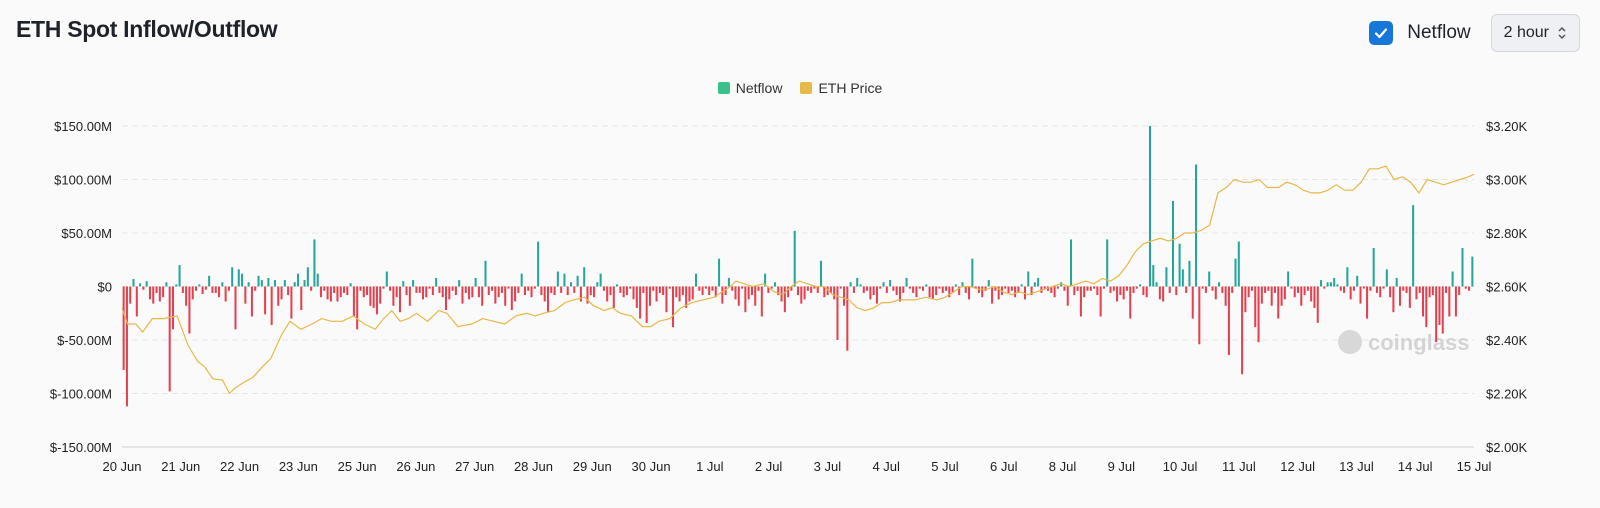 This screenshot has height=508, width=1600. What do you see at coordinates (121, 466) in the screenshot?
I see `x-tick: 20 Jun` at bounding box center [121, 466].